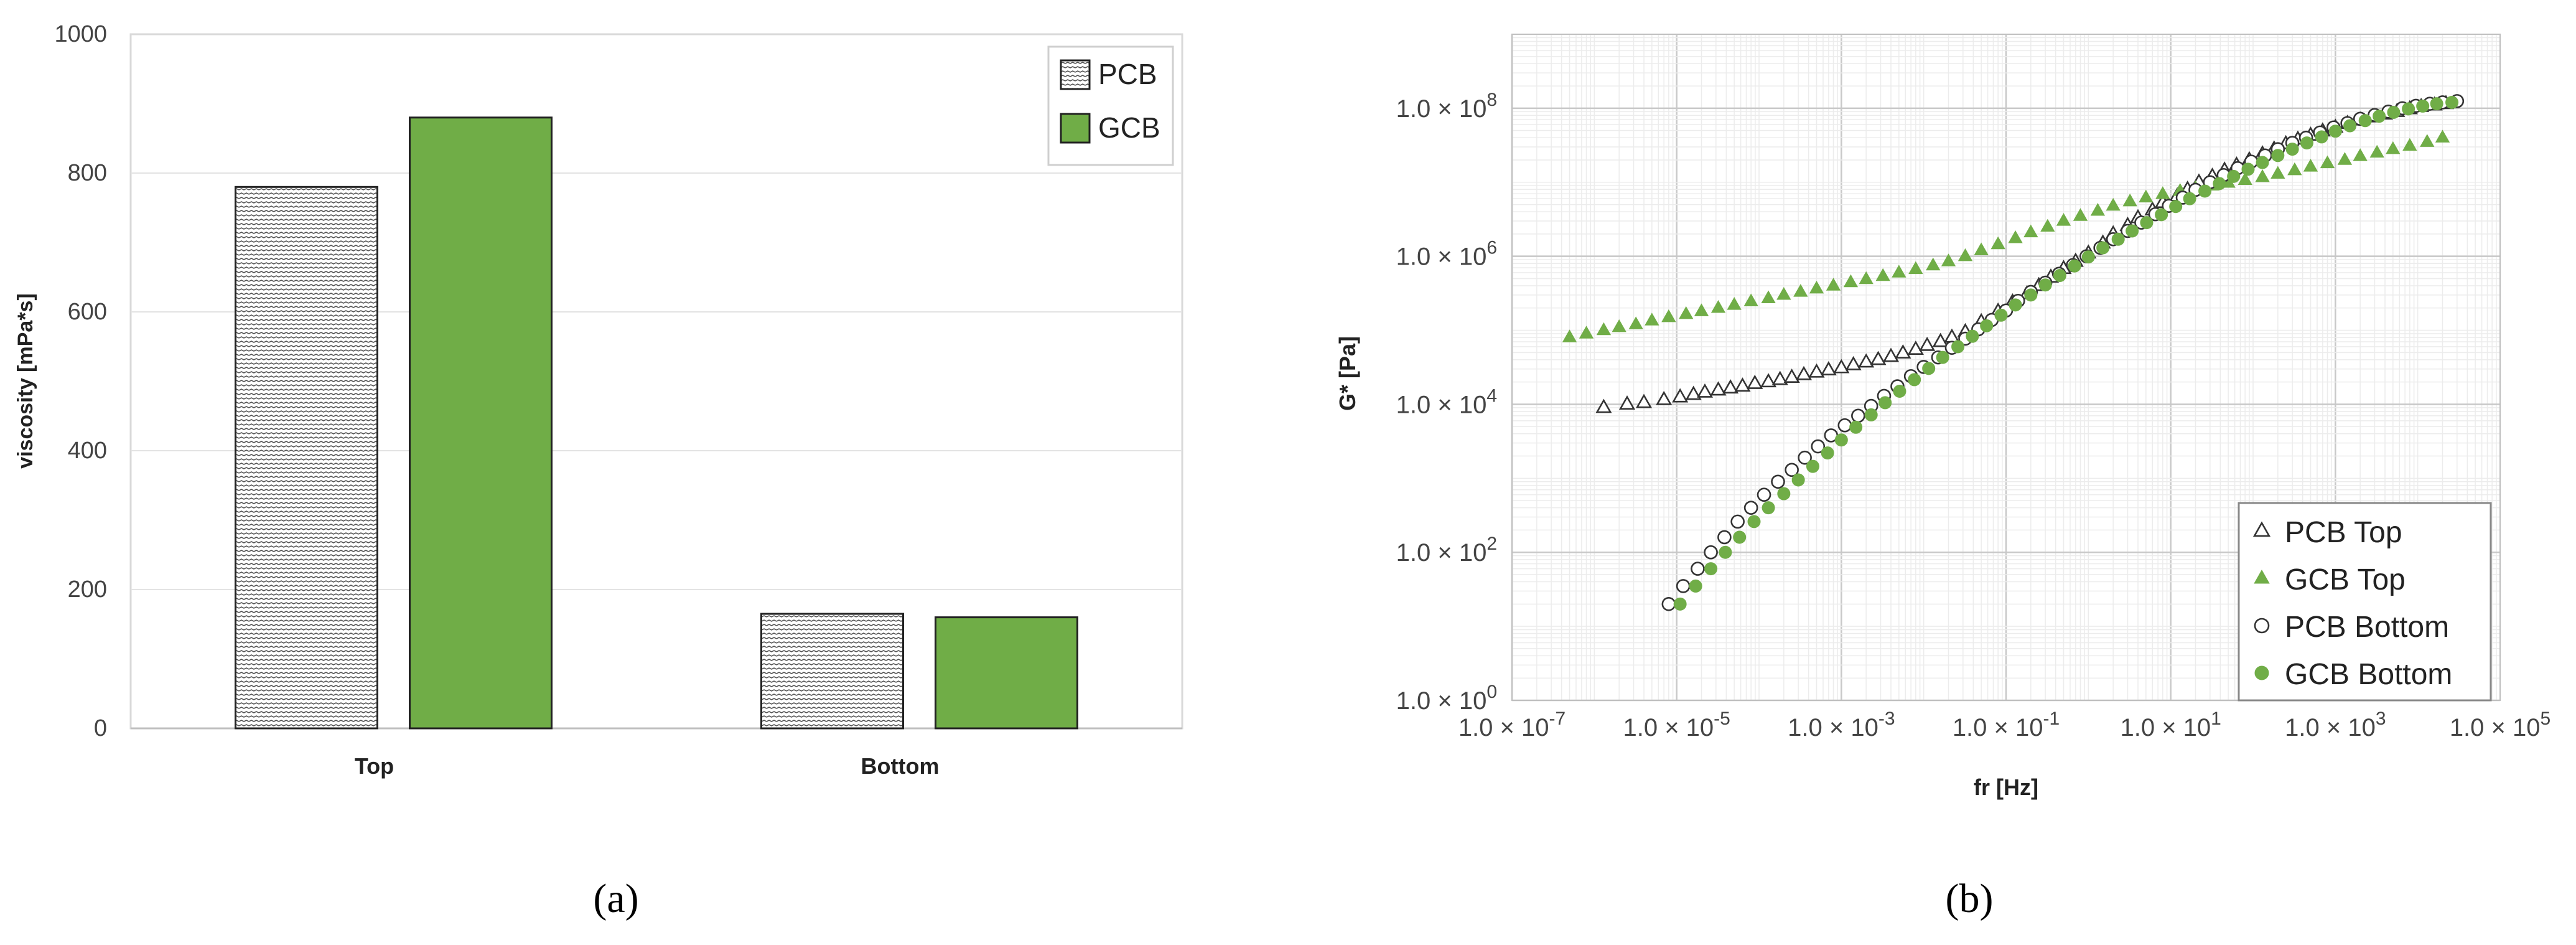 The width and height of the screenshot is (2576, 945). I want to click on y-tick-label: 0, so click(100, 728).